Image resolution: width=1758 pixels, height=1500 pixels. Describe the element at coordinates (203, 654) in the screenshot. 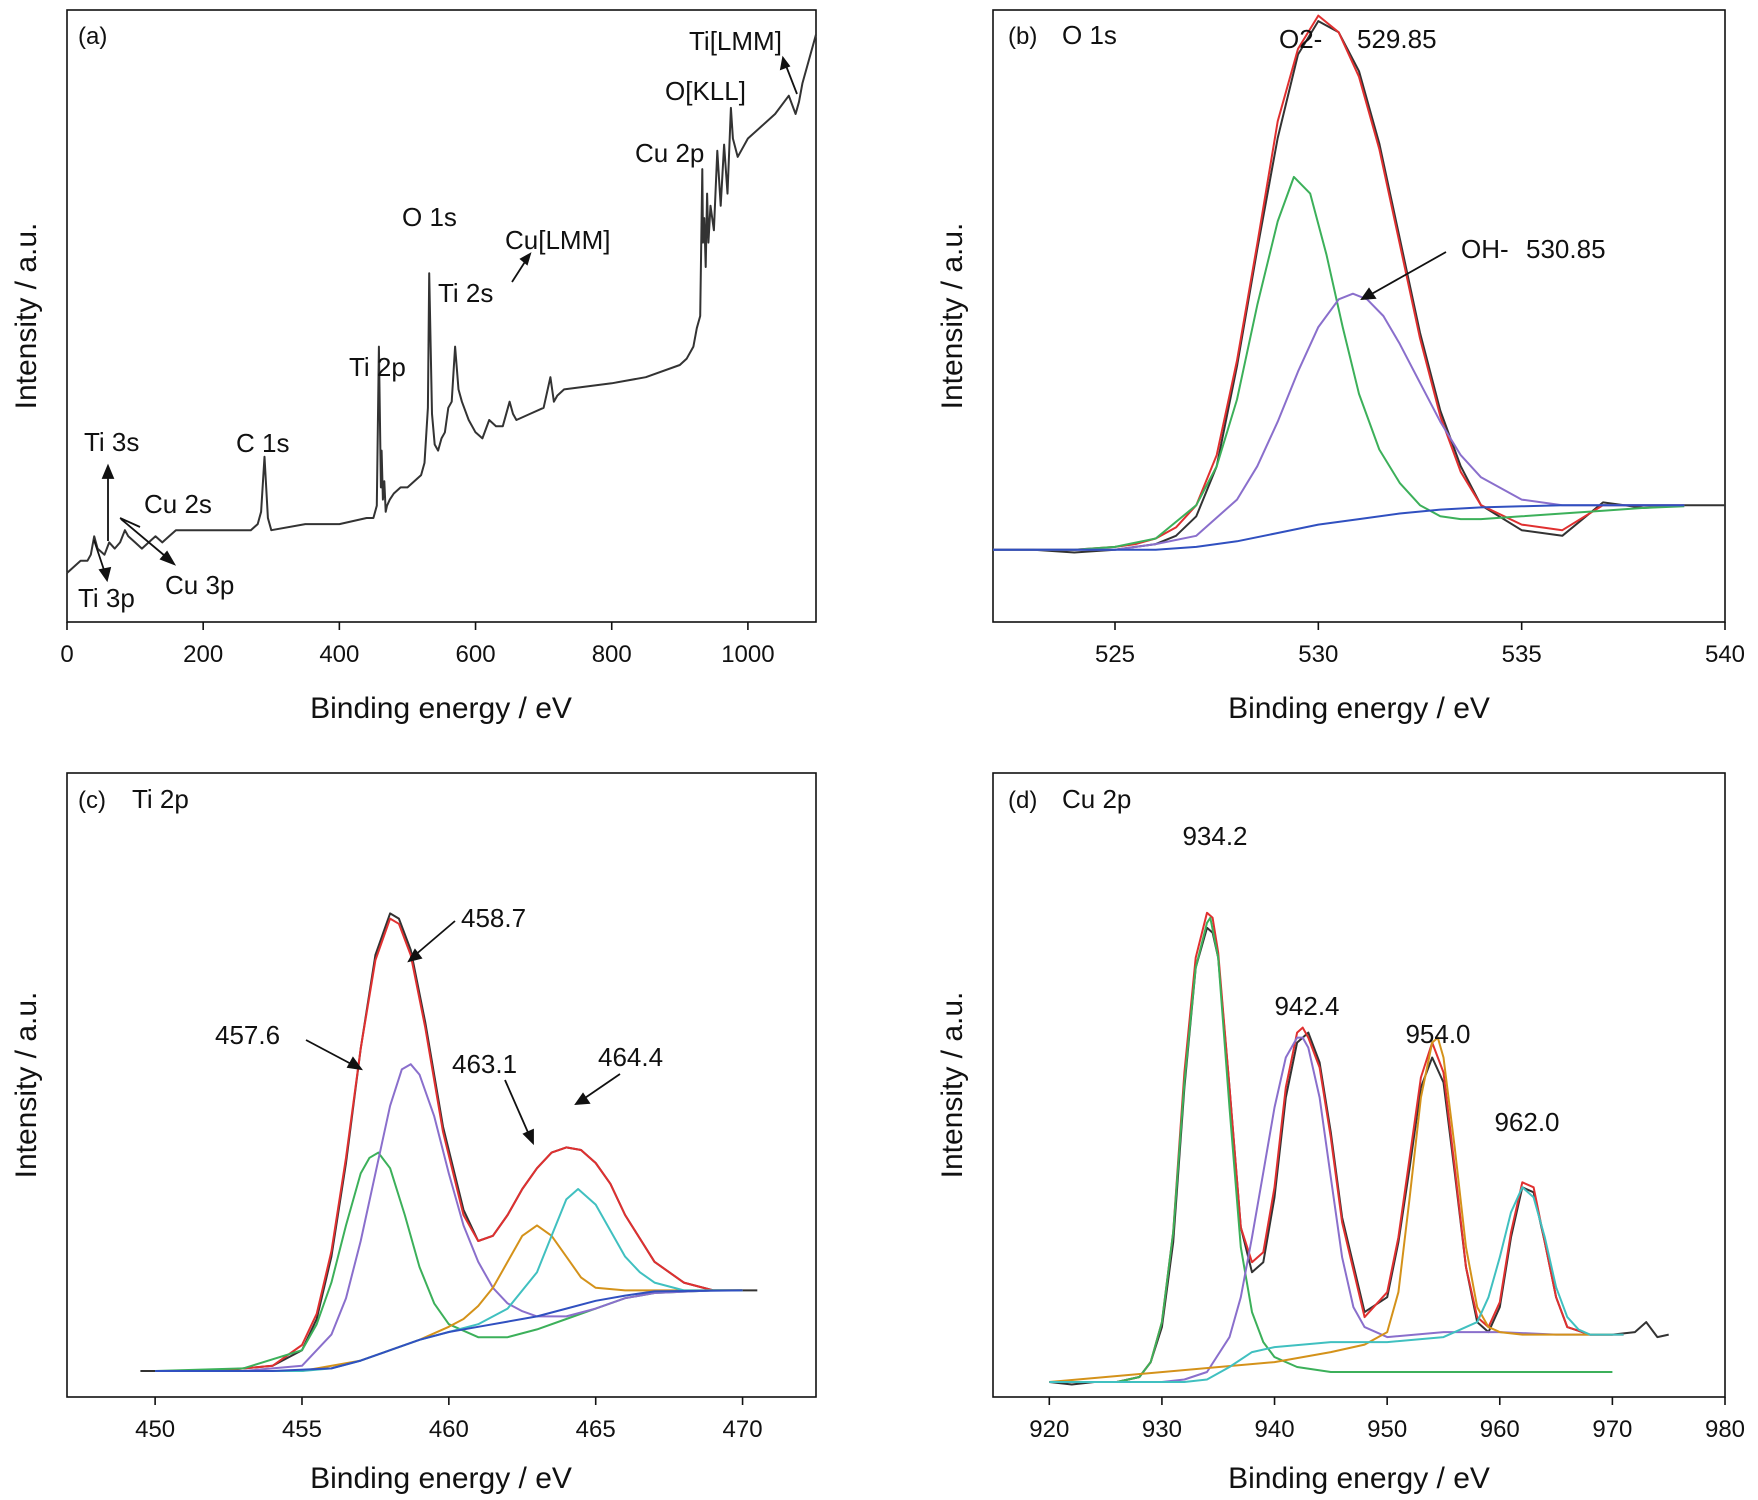

I see `x-tick-label-a: 200` at that location.